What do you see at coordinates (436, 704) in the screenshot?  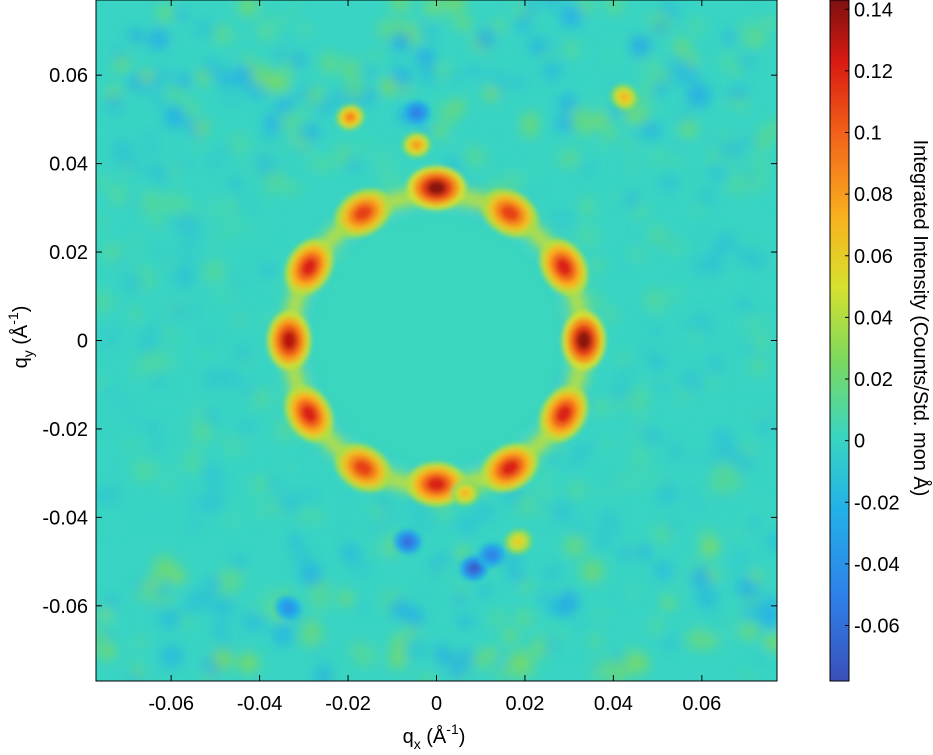 I see `x-tick-label: 0` at bounding box center [436, 704].